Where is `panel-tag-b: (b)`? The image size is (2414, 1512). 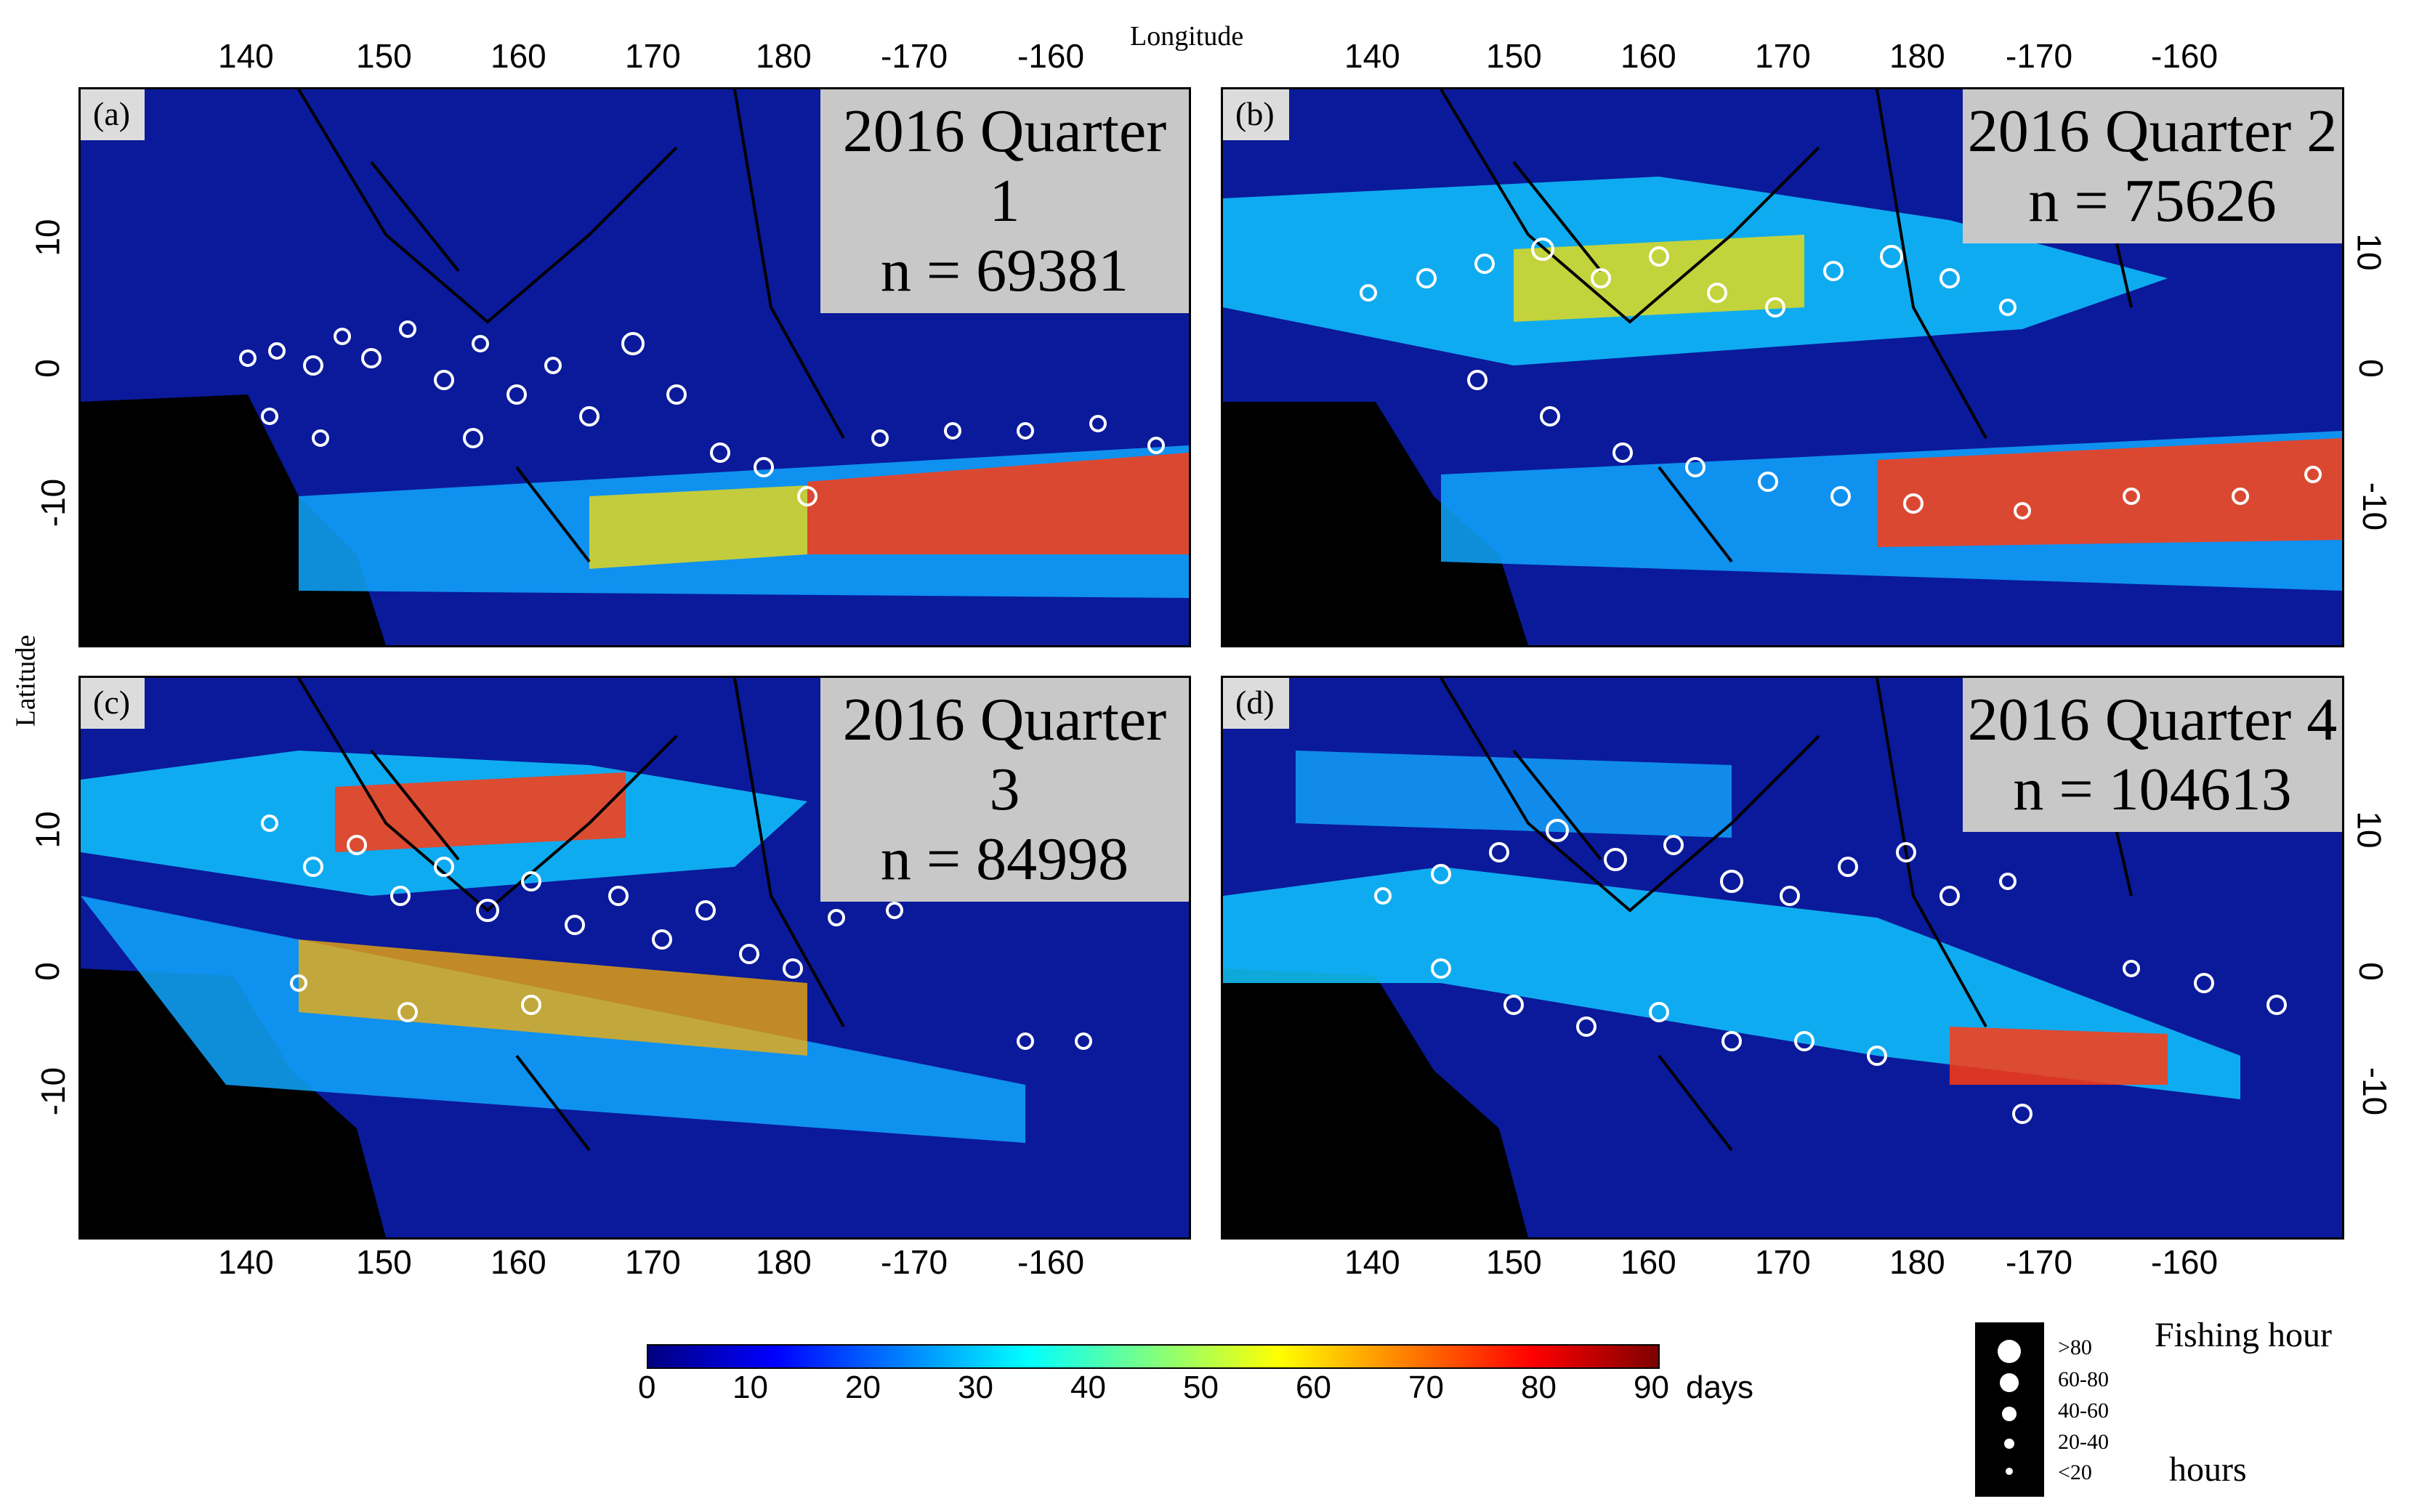 panel-tag-b: (b) is located at coordinates (1256, 115).